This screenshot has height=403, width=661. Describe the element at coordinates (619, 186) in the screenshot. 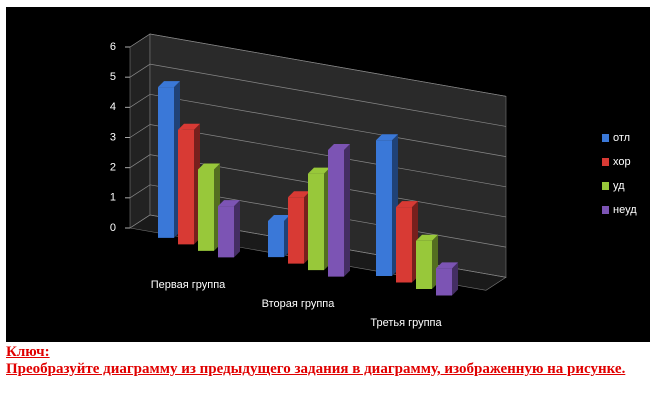

I see `legend-label: уд` at that location.